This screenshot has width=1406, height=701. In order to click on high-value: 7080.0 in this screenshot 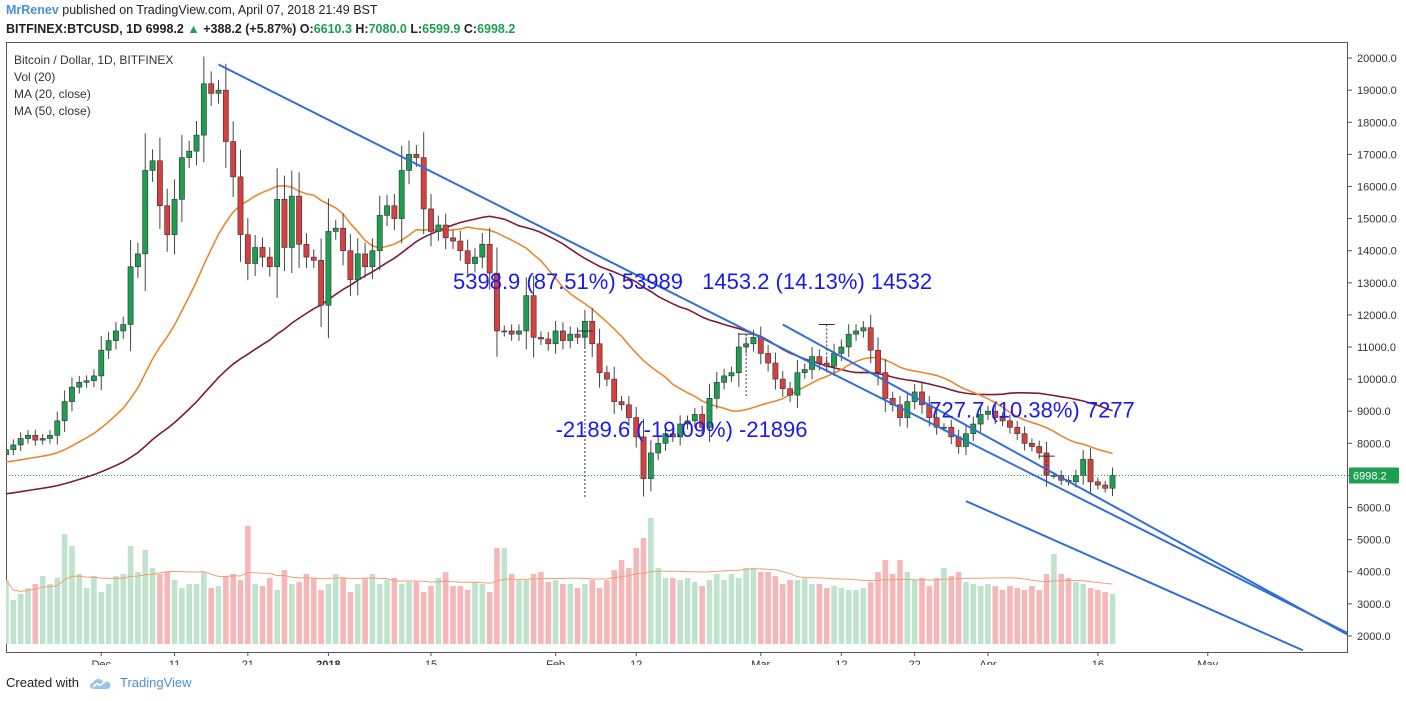, I will do `click(387, 29)`.